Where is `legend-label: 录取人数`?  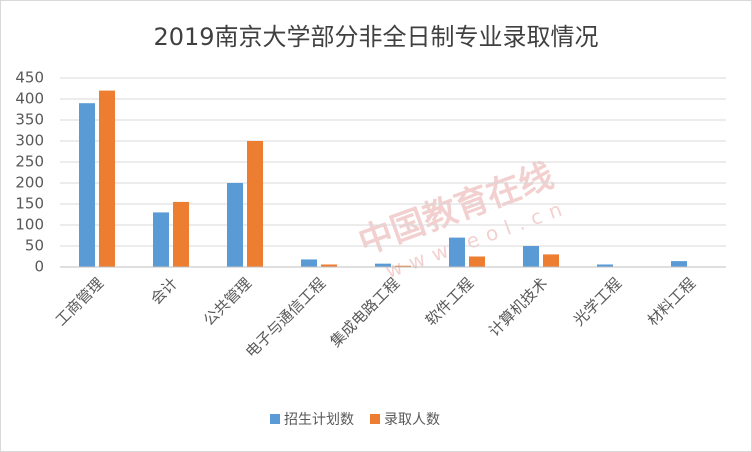
legend-label: 录取人数 is located at coordinates (412, 420).